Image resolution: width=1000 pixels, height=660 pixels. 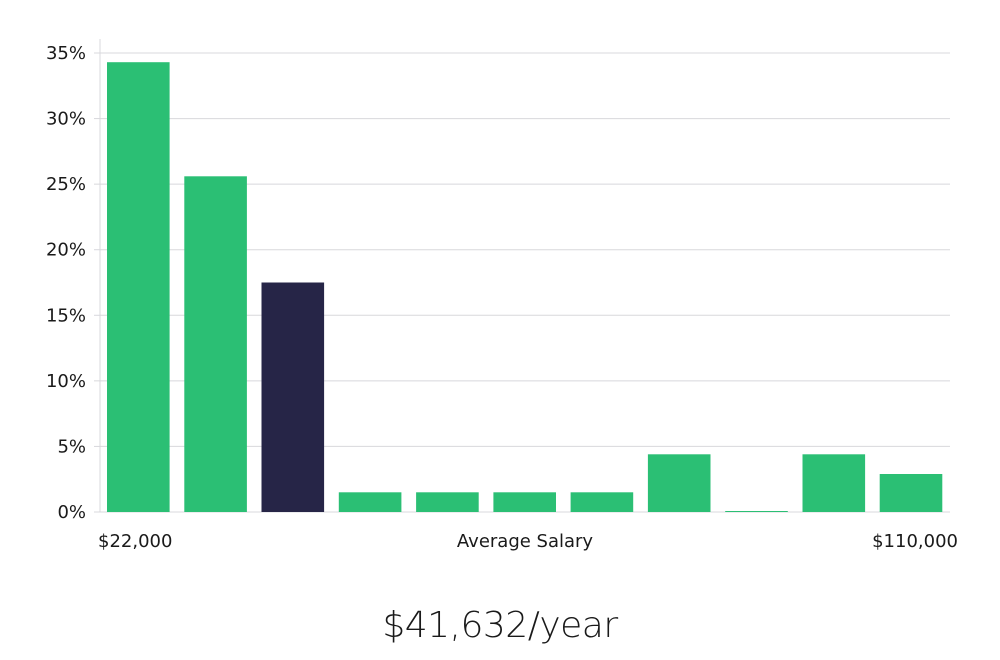 I want to click on bar-highlighted, so click(x=293, y=397).